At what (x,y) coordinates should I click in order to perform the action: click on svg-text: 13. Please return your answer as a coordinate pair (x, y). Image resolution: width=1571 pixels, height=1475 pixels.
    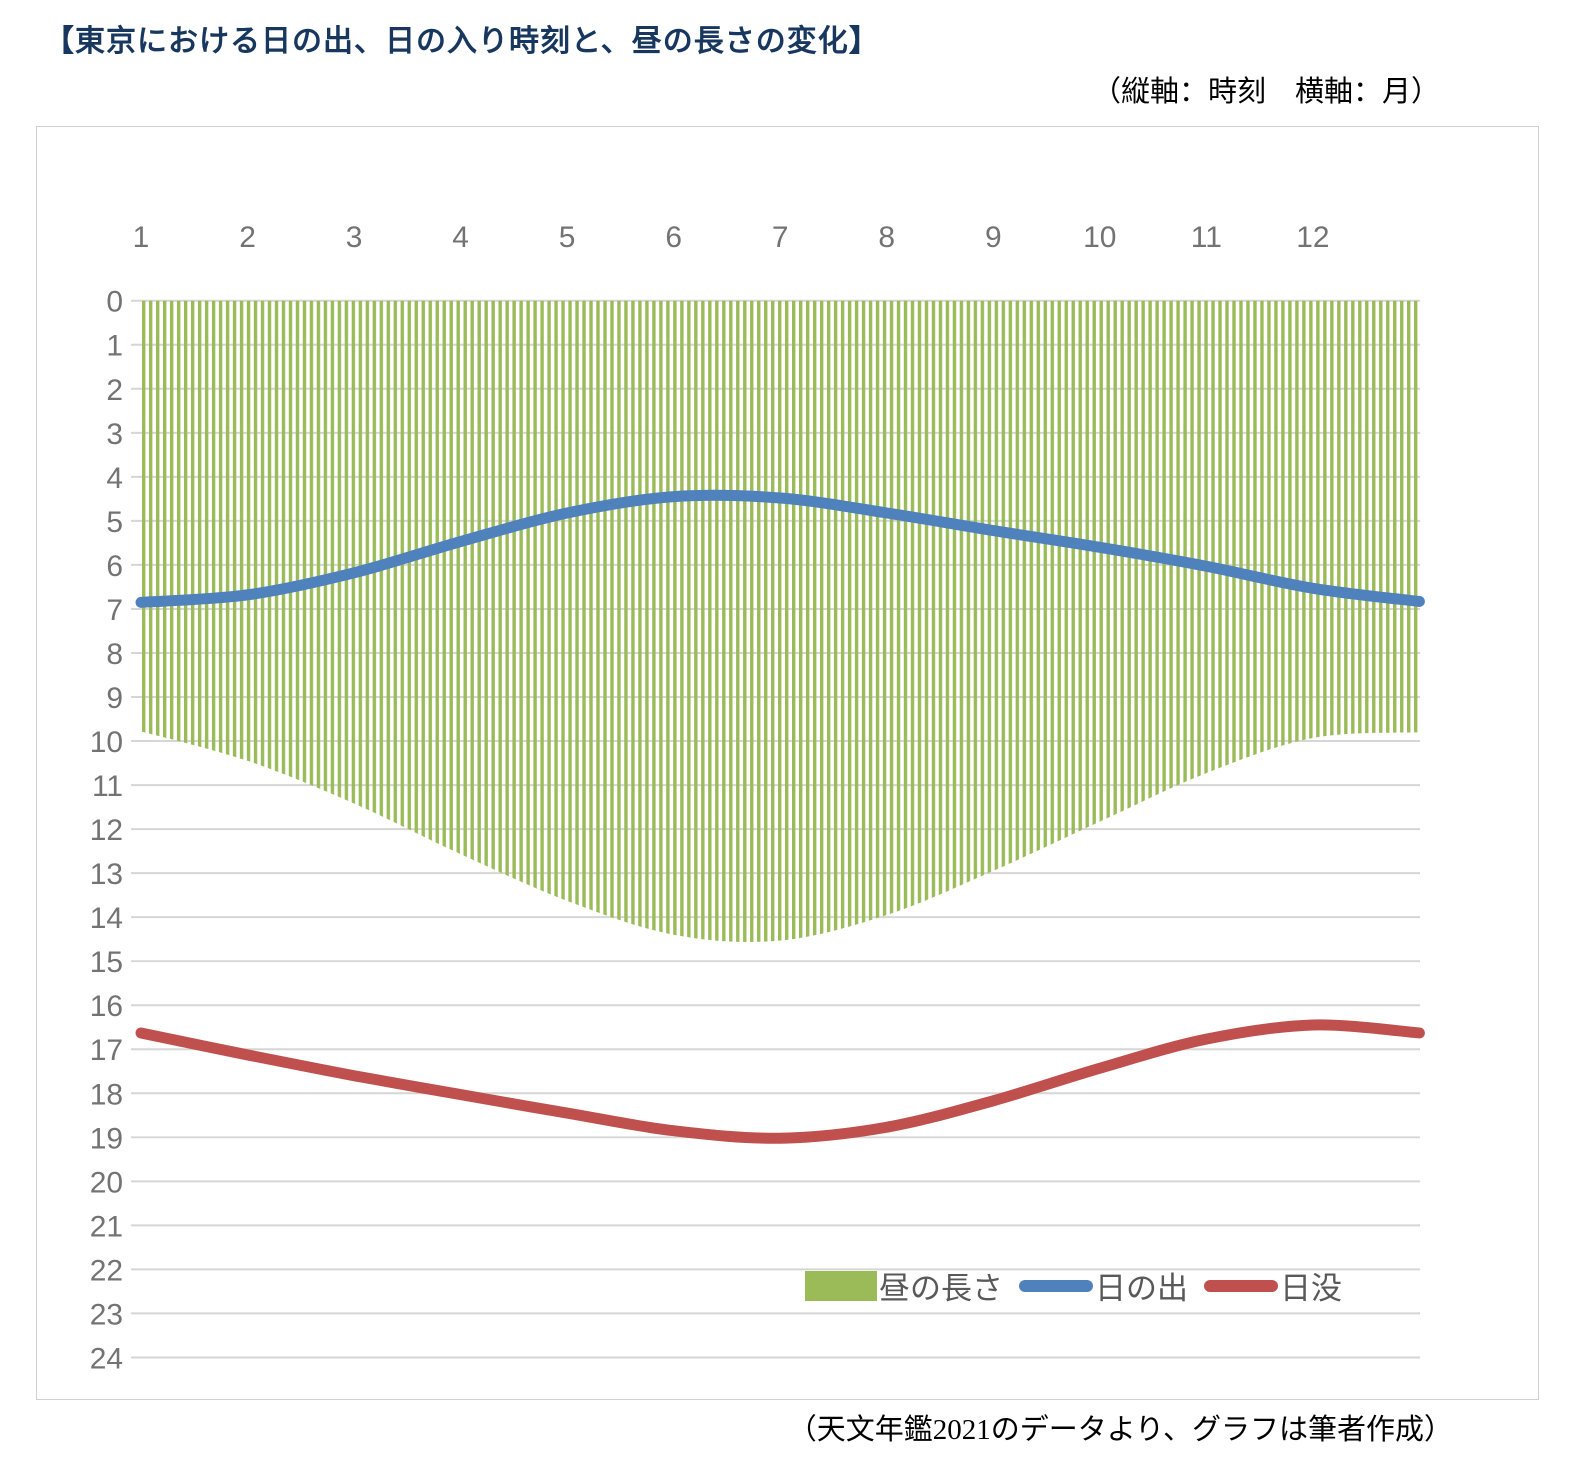
    Looking at the image, I should click on (106, 874).